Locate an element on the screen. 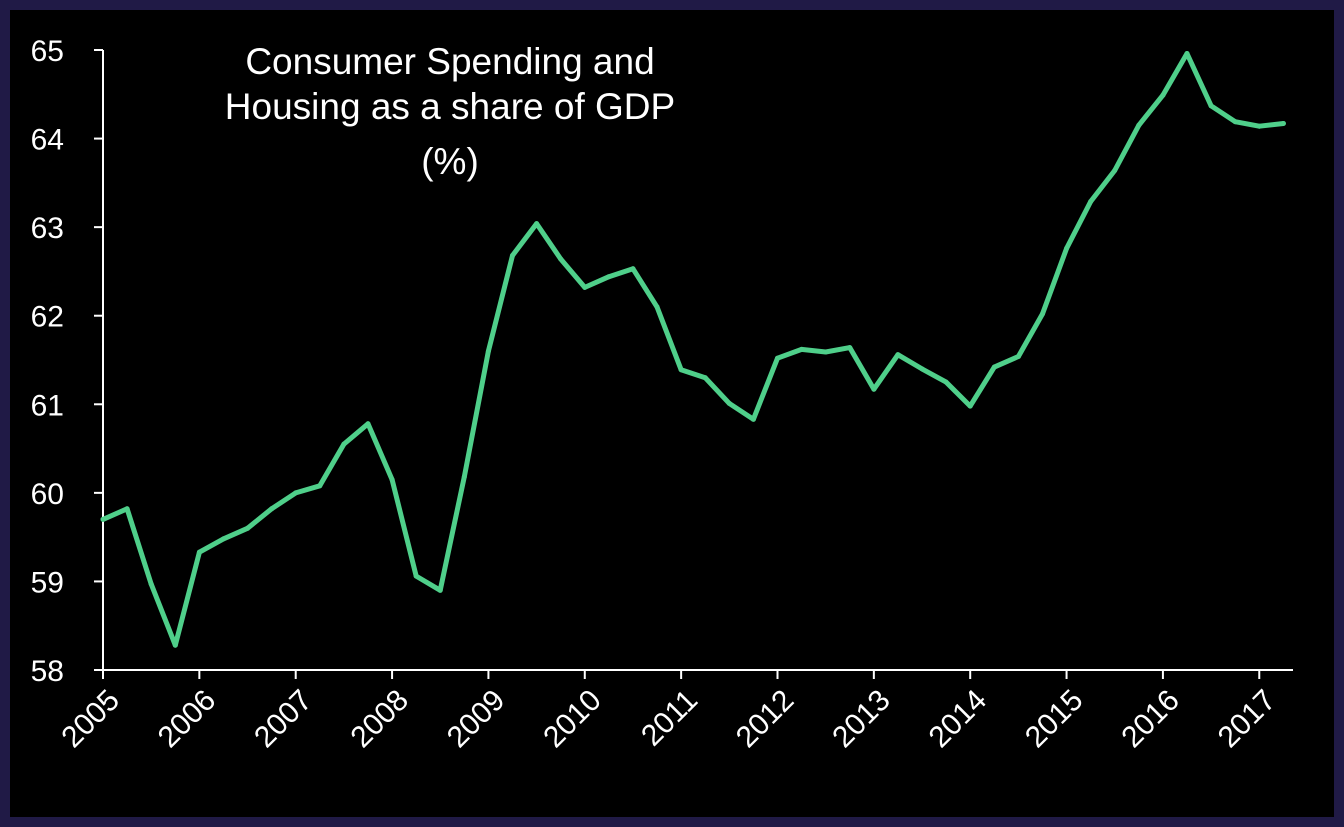 The height and width of the screenshot is (827, 1344). y-tick-label: 64 is located at coordinates (47, 140).